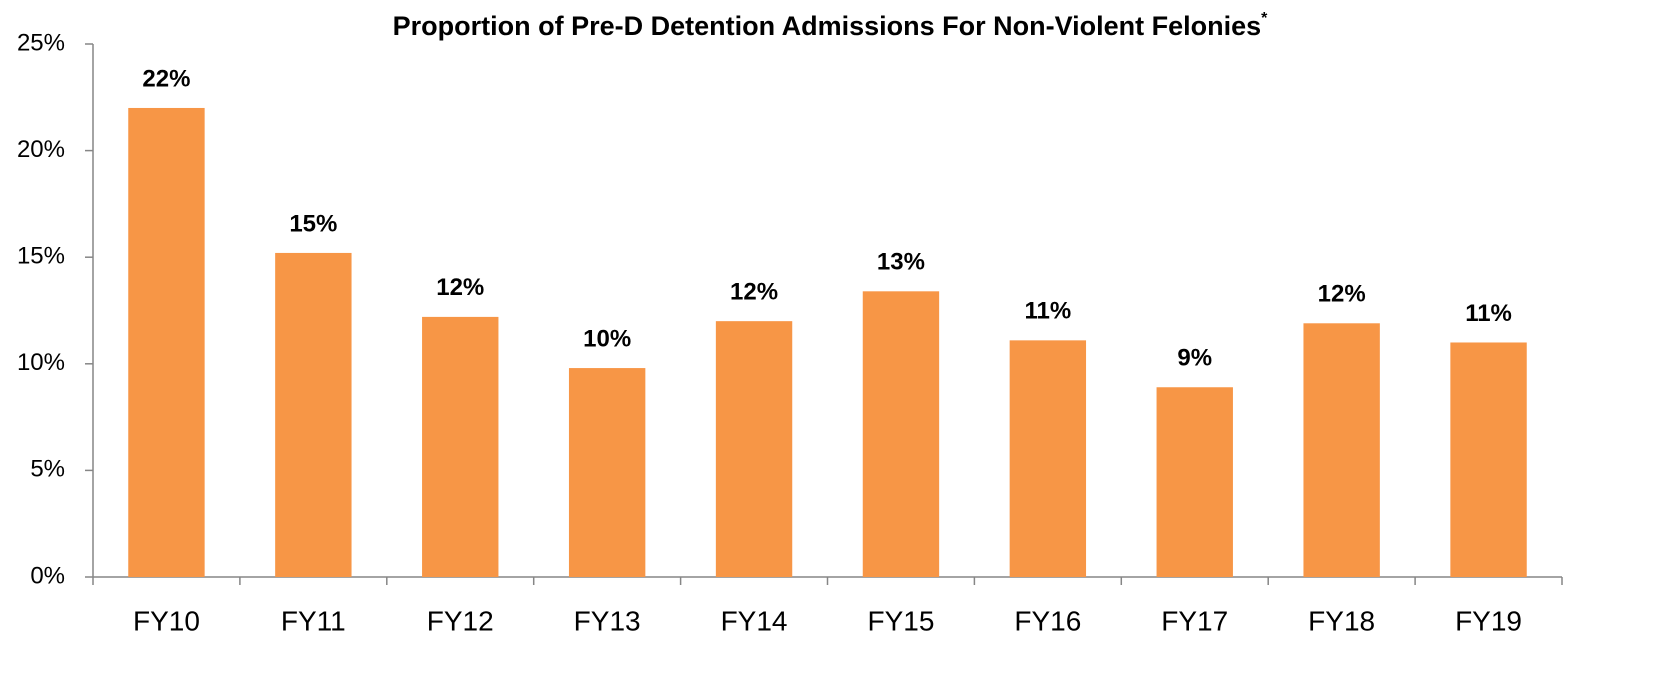 The image size is (1661, 673). I want to click on x-tick-label: FY15, so click(900, 620).